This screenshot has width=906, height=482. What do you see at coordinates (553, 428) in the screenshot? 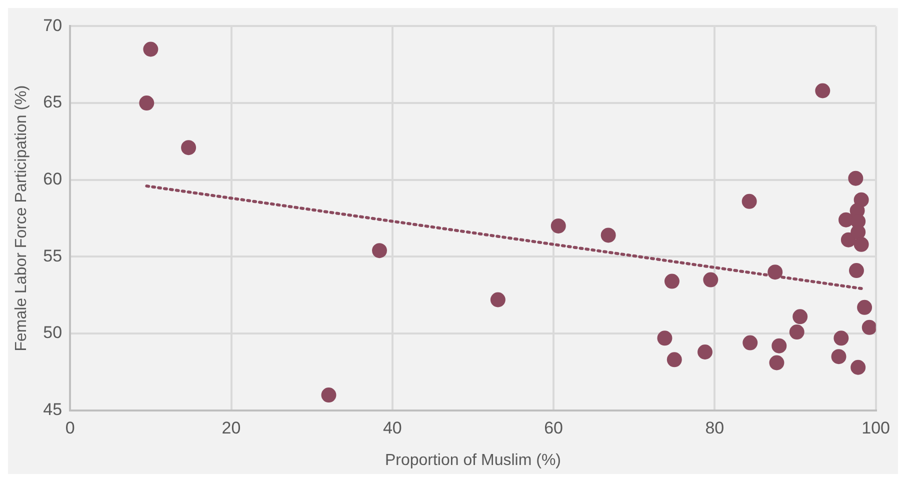
I see `x-tick-label: 60` at bounding box center [553, 428].